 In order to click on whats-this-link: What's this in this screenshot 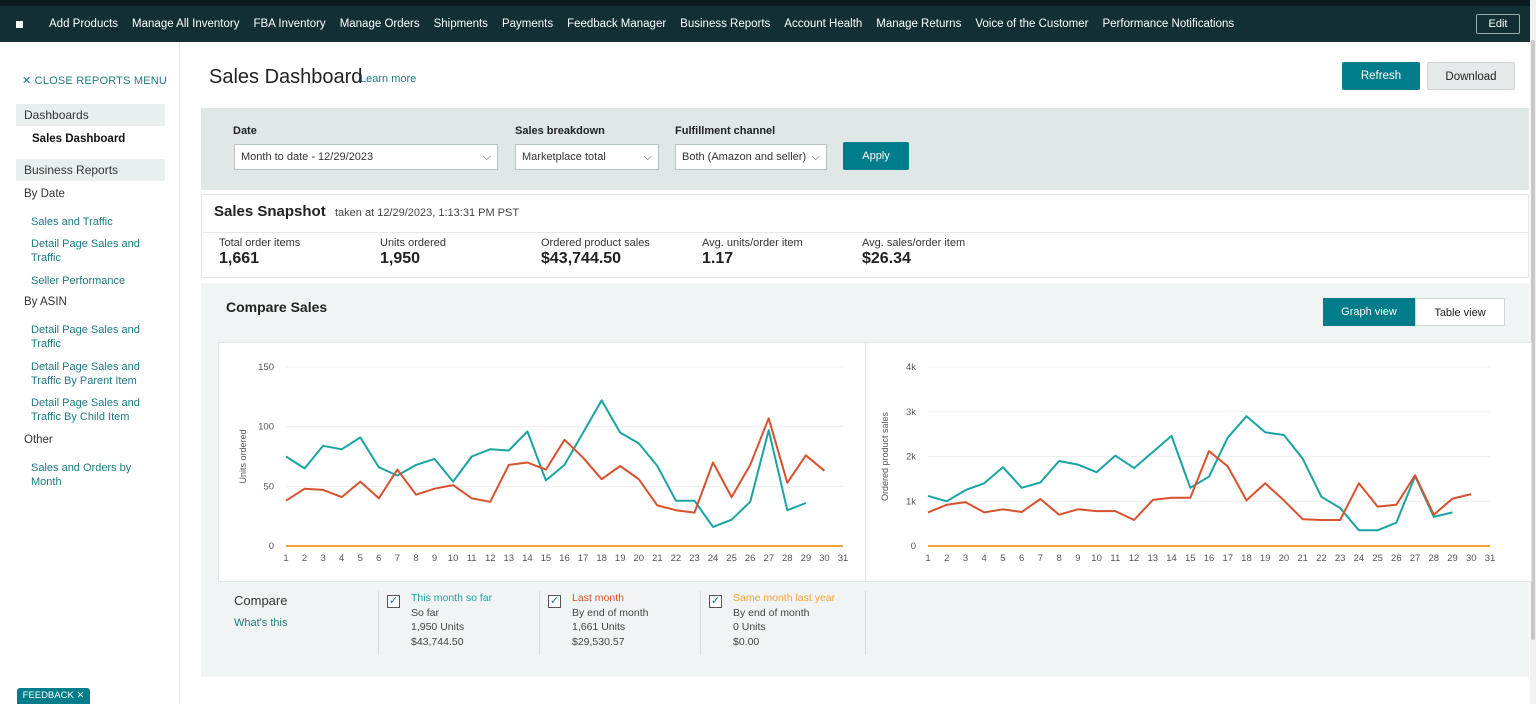, I will do `click(261, 623)`.